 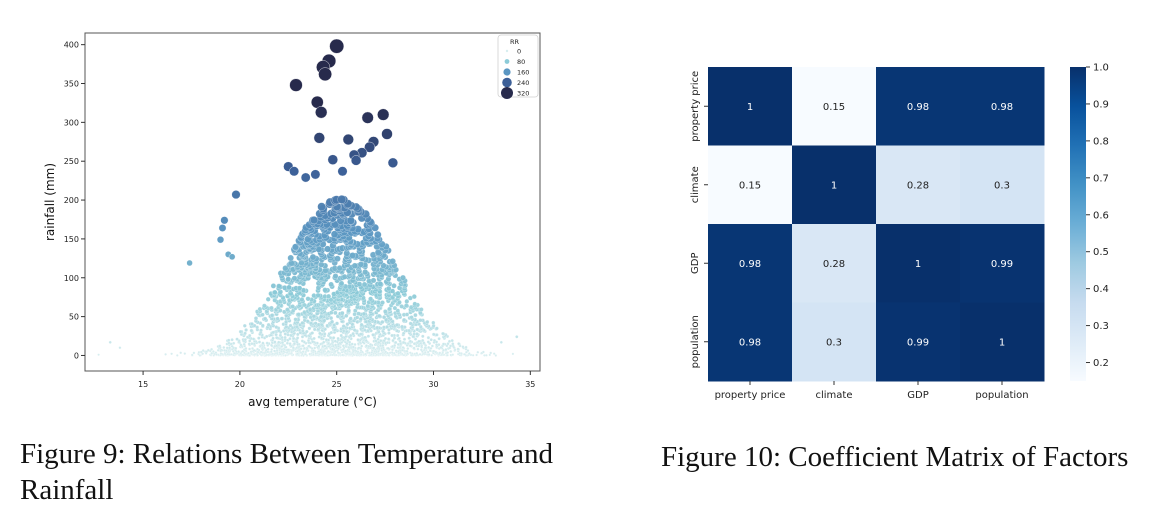 What do you see at coordinates (507, 51) in the screenshot?
I see `legend-marker` at bounding box center [507, 51].